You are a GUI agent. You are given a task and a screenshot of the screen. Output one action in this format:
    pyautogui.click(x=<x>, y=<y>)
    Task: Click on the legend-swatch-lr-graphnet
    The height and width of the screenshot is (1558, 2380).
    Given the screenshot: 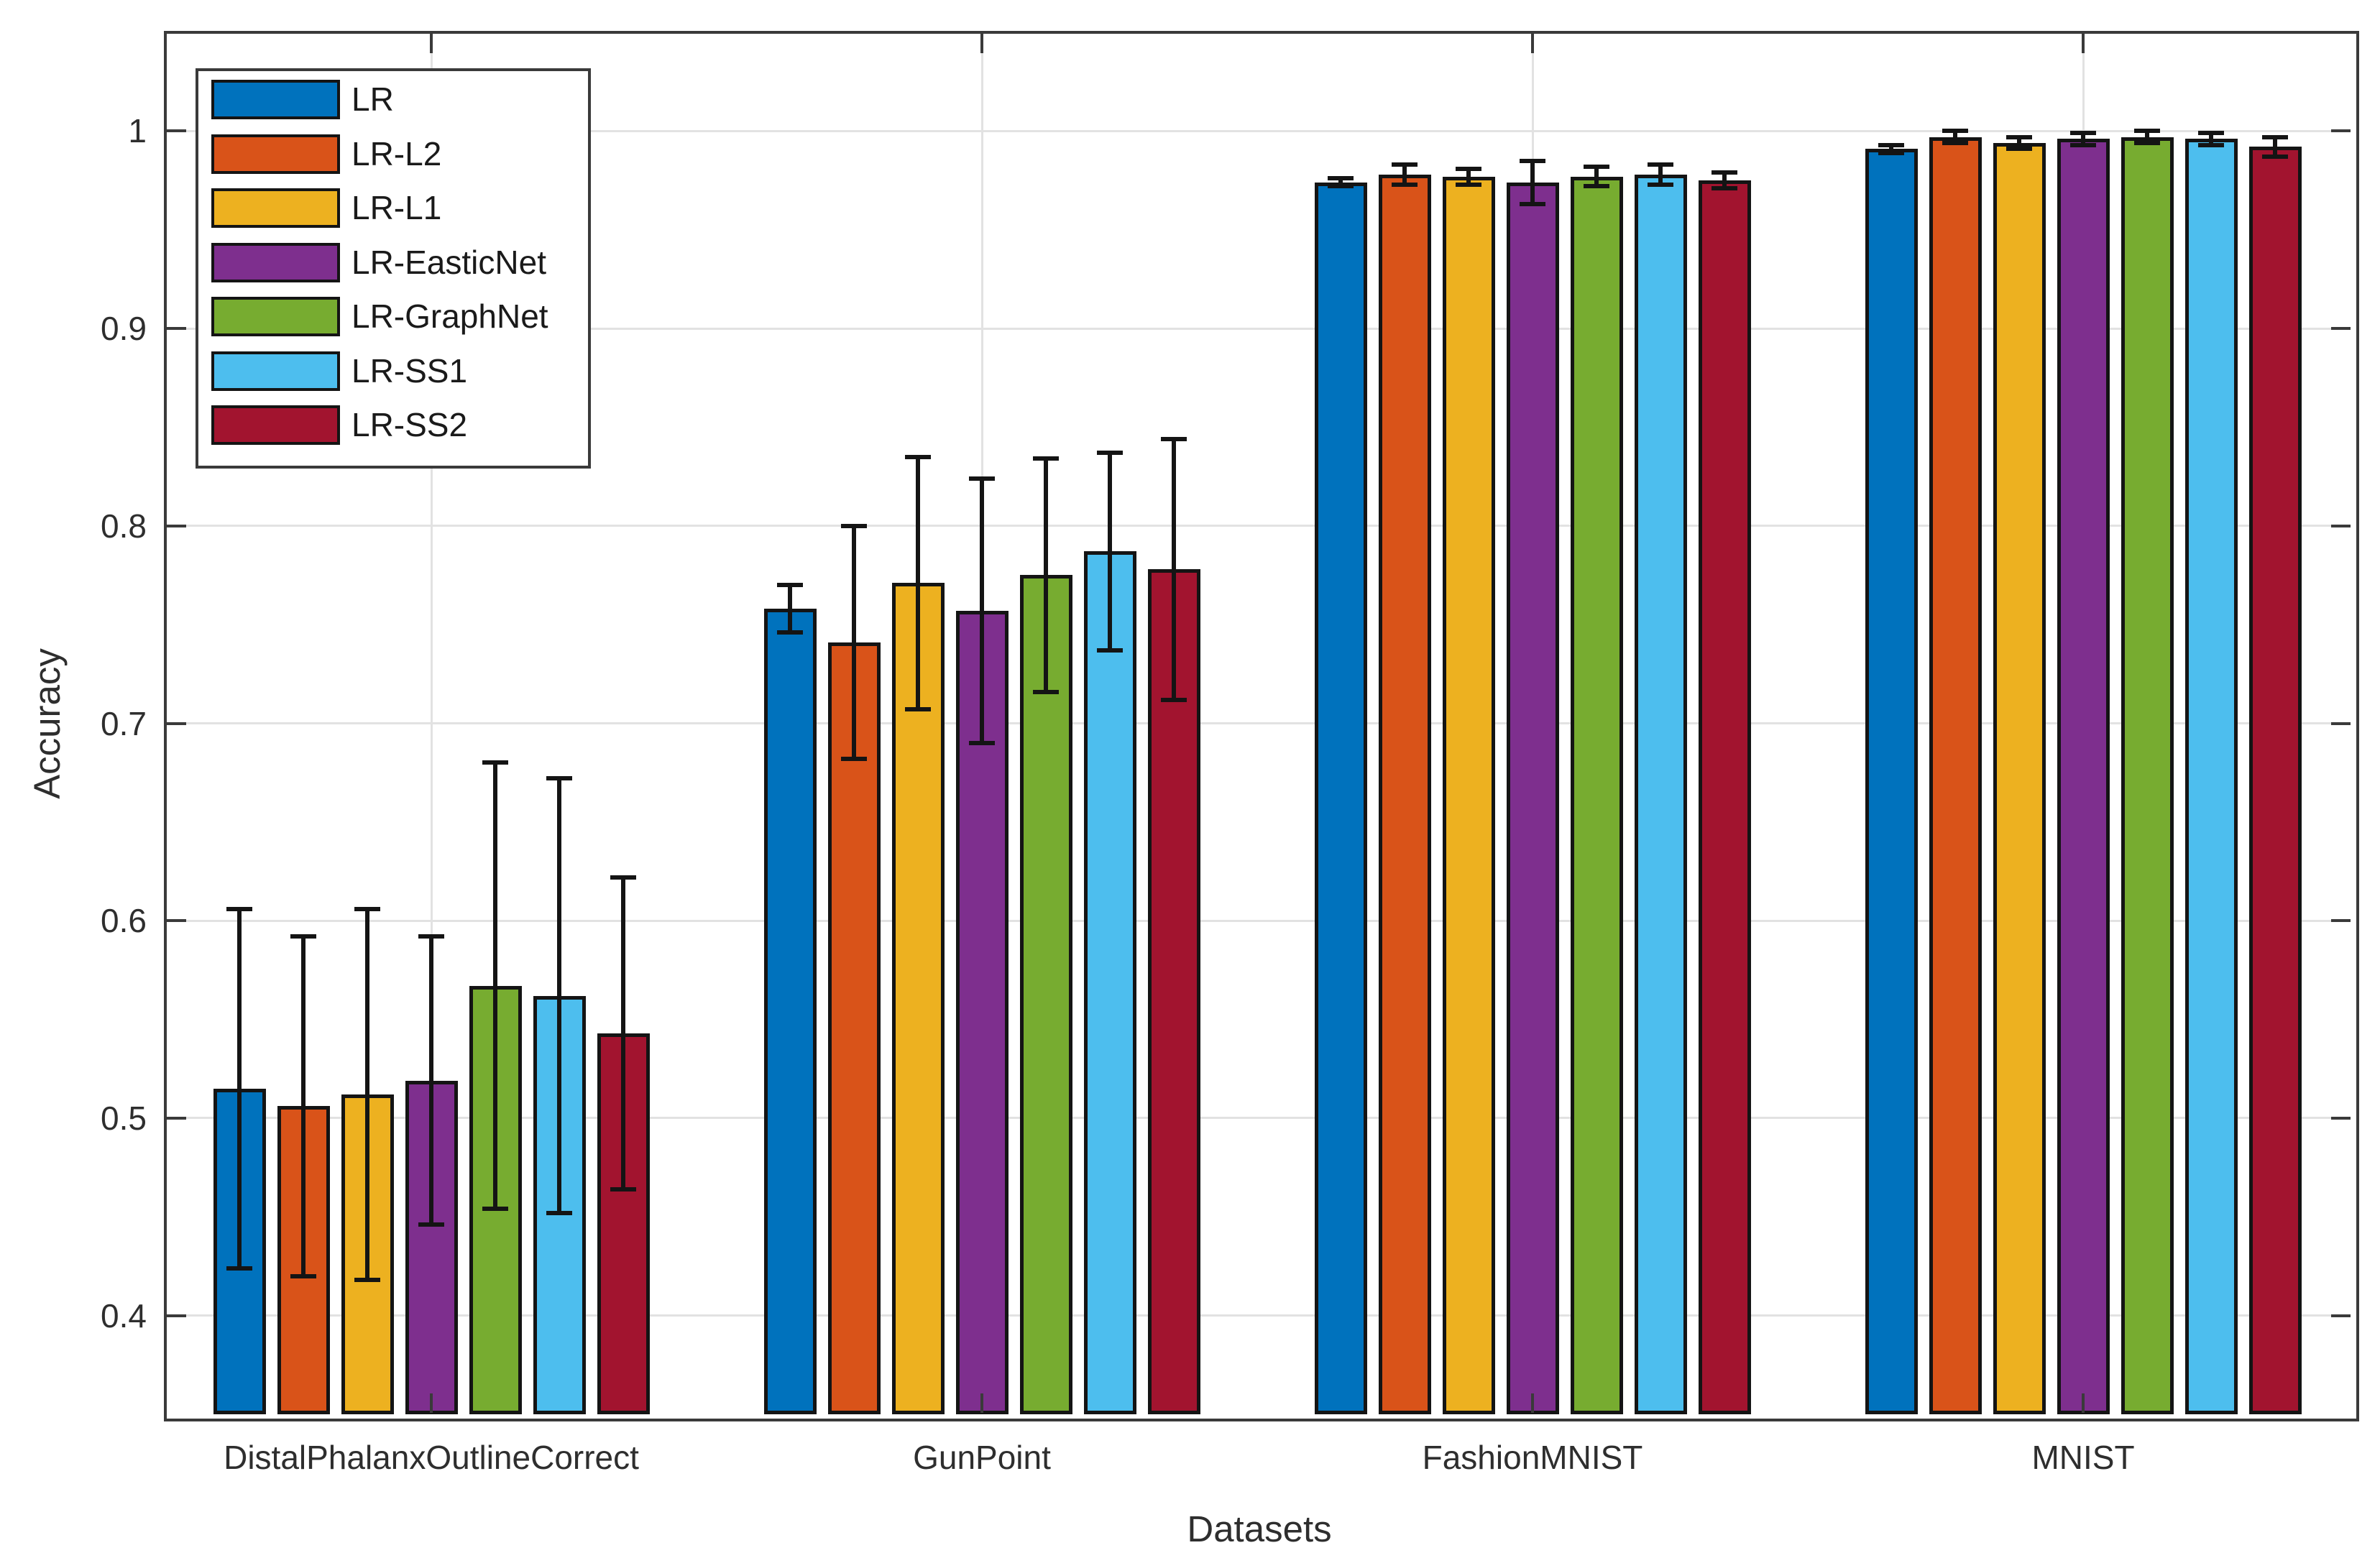 What is the action you would take?
    pyautogui.click(x=275, y=316)
    